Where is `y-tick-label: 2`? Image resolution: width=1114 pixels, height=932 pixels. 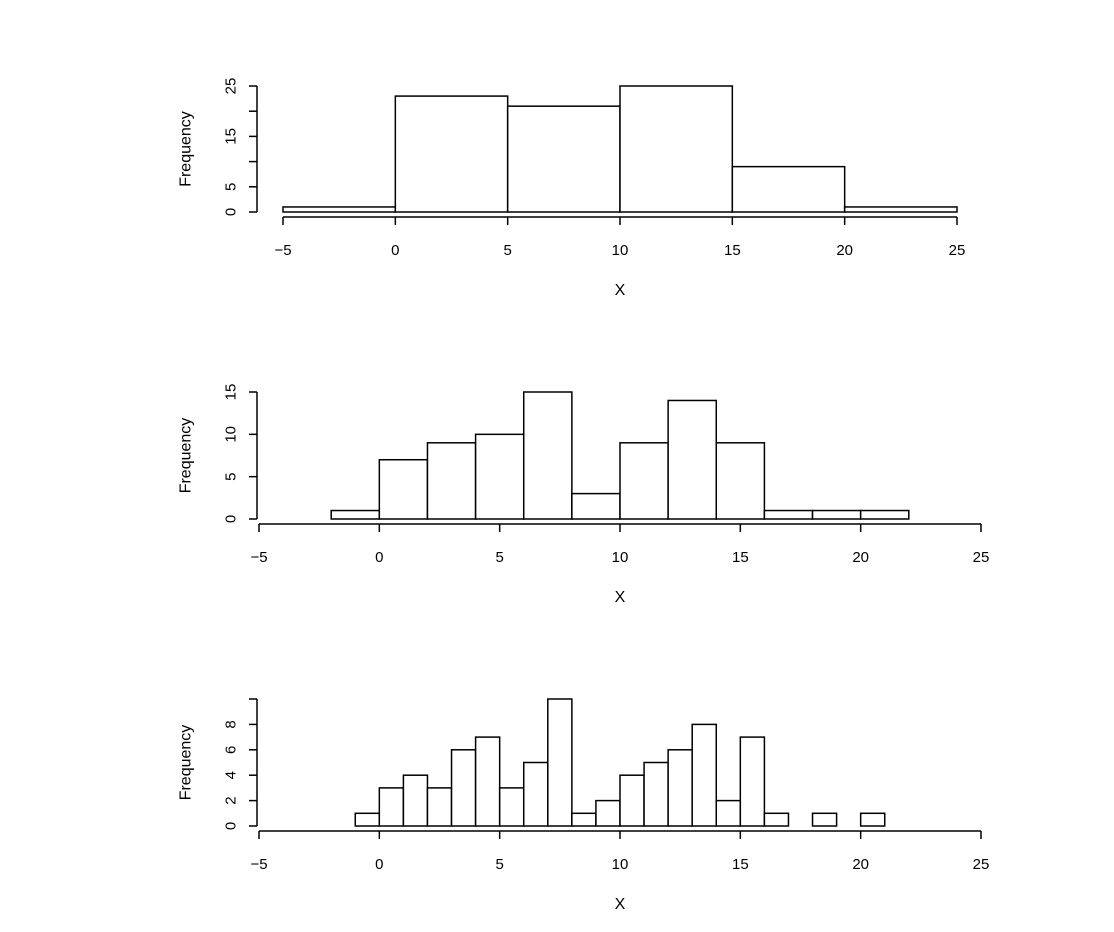 y-tick-label: 2 is located at coordinates (231, 800).